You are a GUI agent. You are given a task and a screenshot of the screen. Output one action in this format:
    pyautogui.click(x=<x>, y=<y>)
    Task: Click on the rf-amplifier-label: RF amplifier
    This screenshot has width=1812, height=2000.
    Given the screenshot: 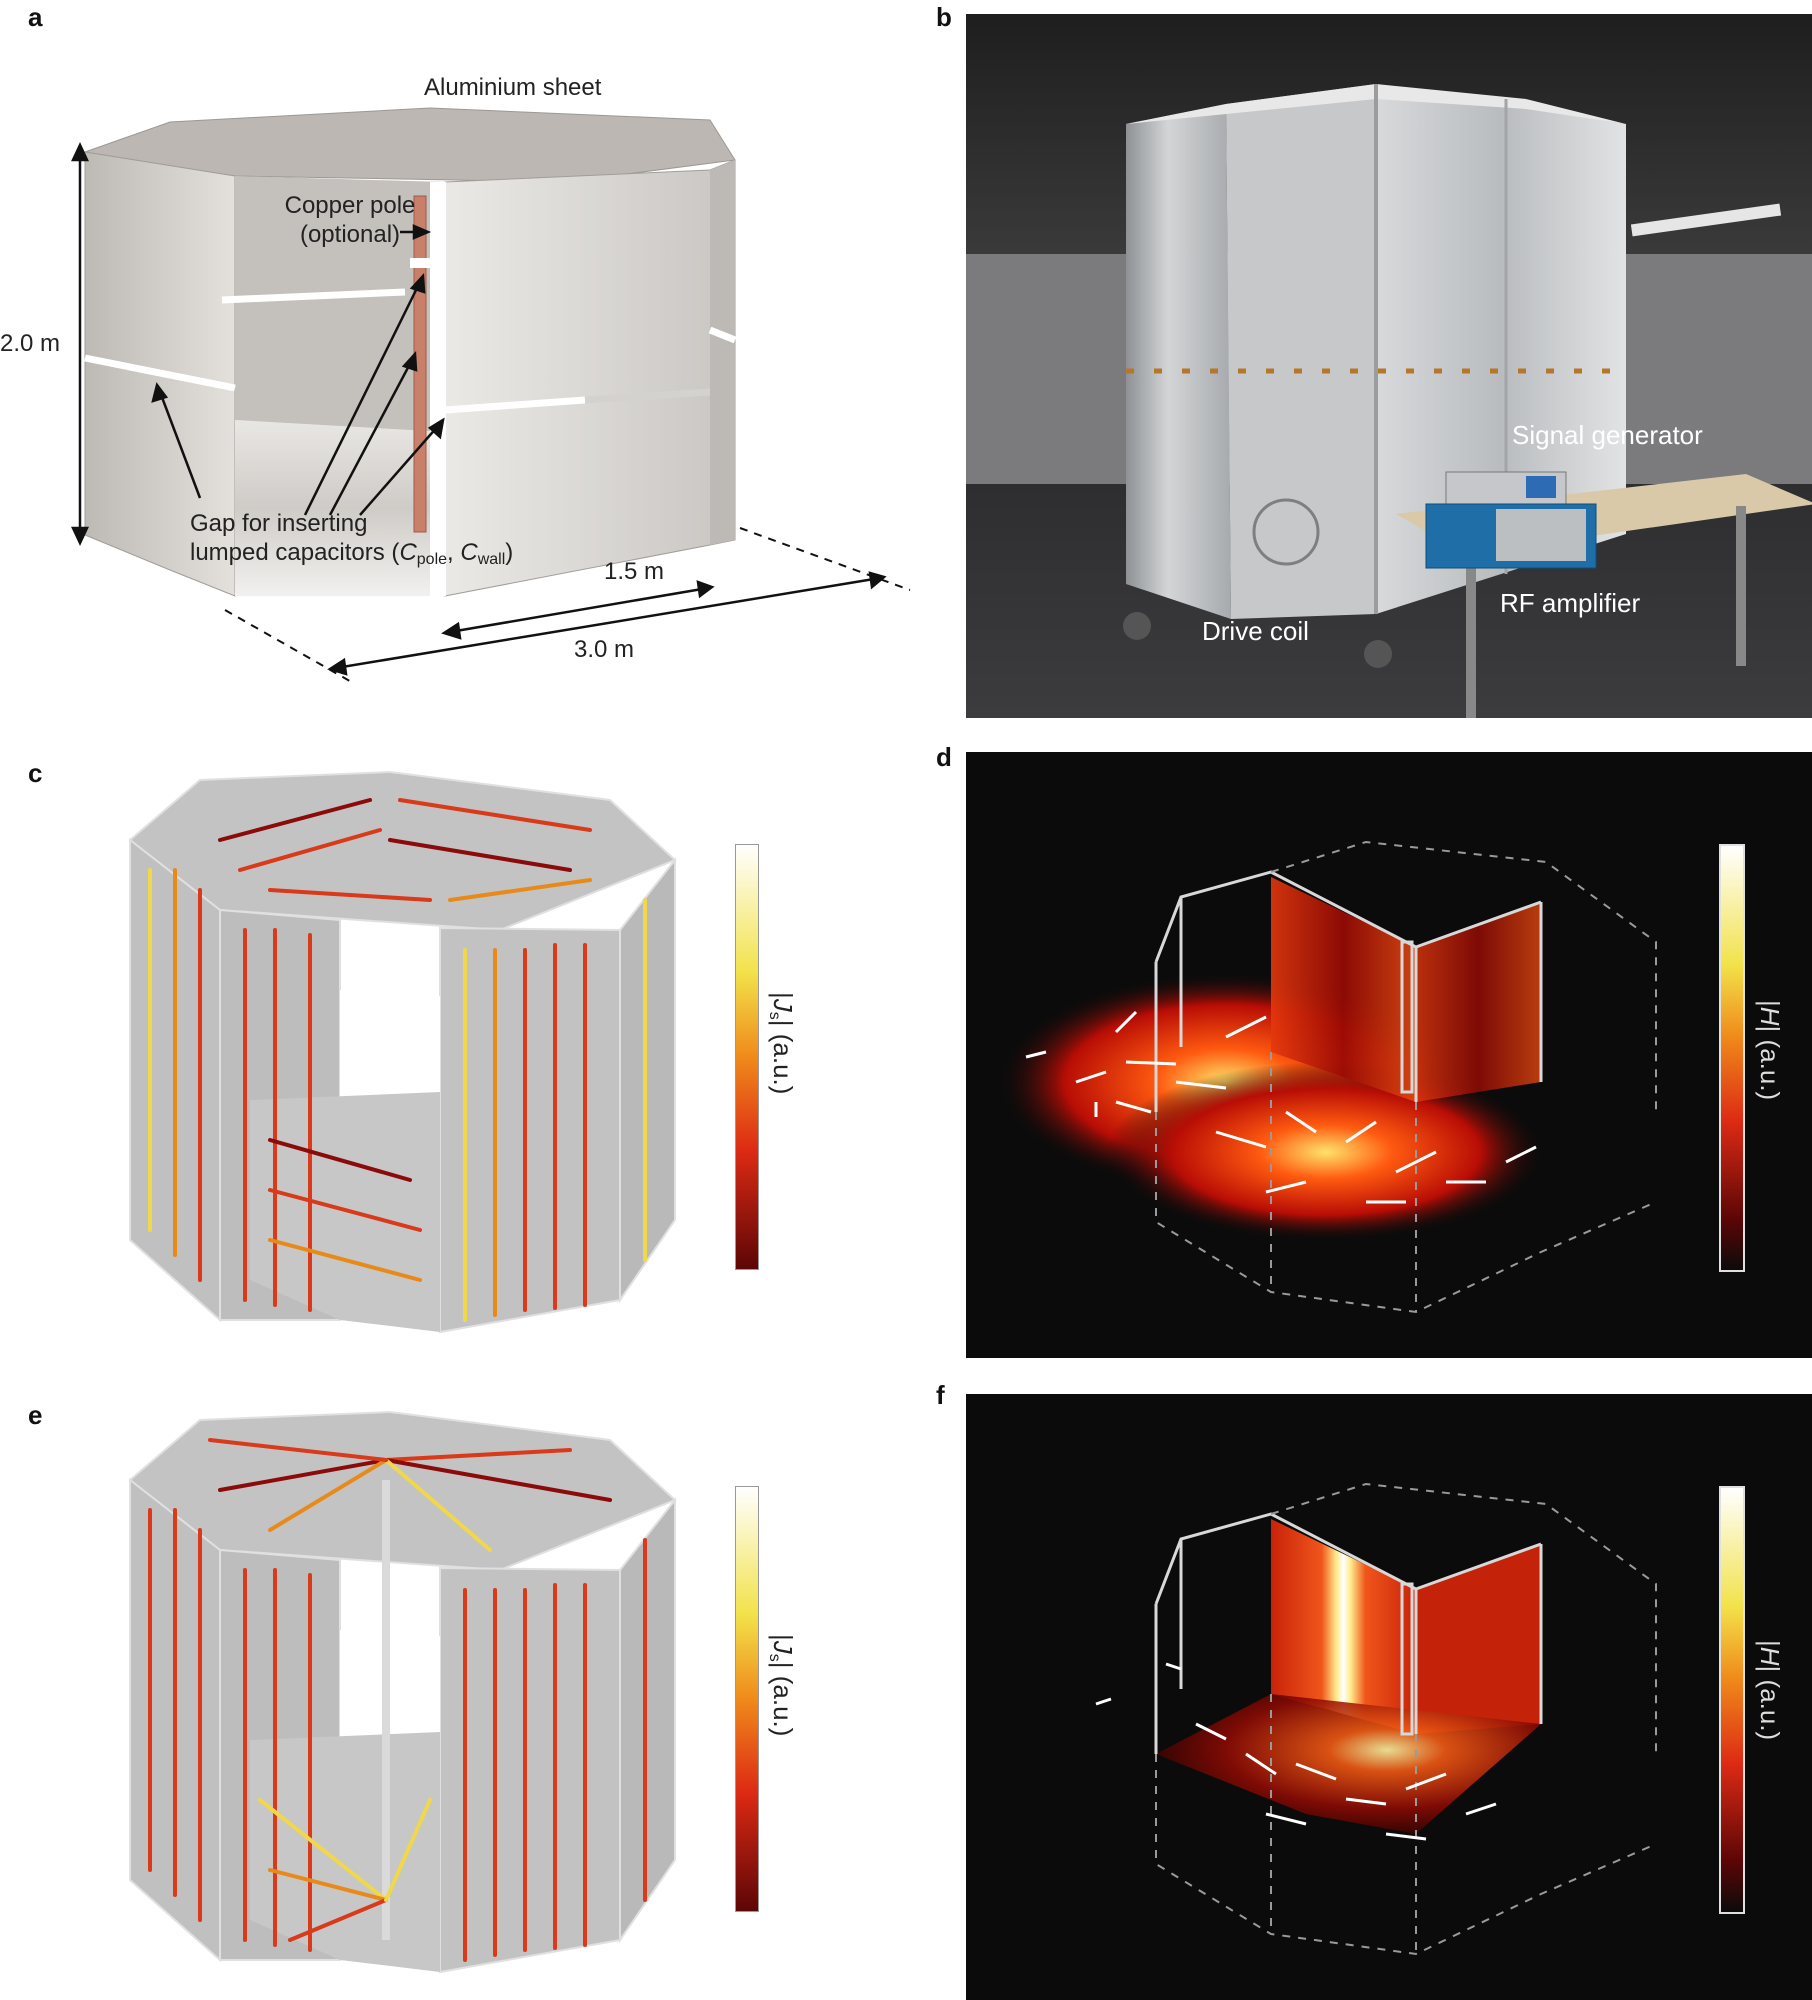 What is the action you would take?
    pyautogui.click(x=1570, y=603)
    